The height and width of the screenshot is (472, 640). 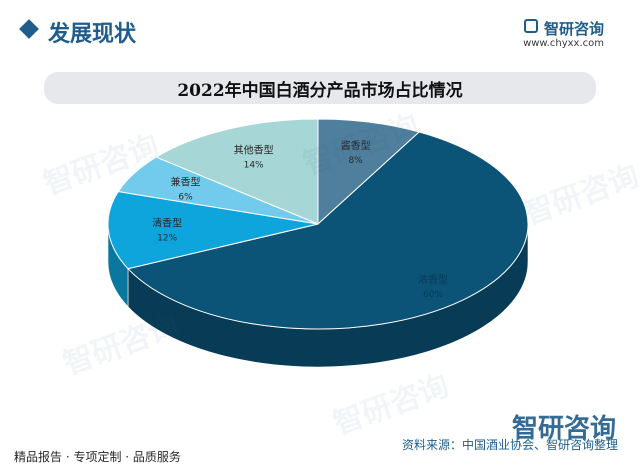 I want to click on brand-logo-icon, so click(x=531, y=26).